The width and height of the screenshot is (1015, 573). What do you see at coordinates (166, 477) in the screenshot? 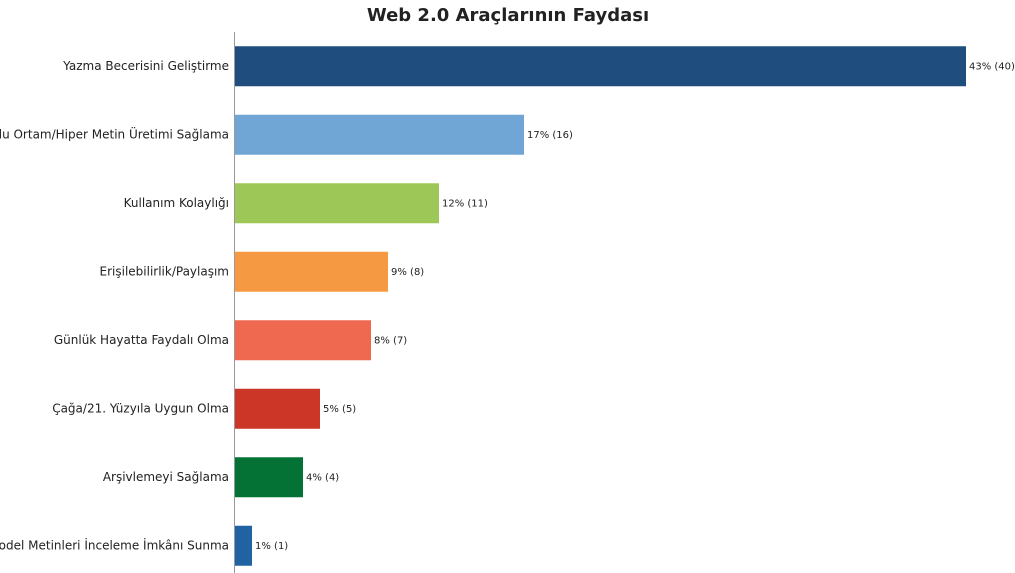
I see `category-label: Arşivlemeyi Sağlama` at bounding box center [166, 477].